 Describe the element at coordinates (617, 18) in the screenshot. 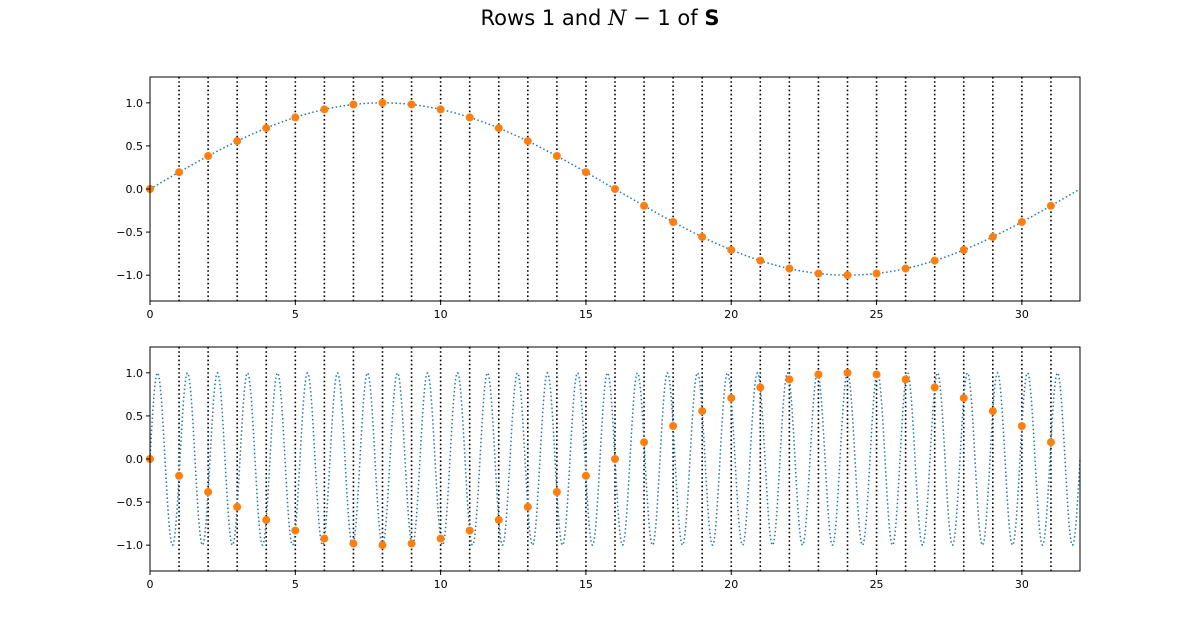

I see `title-math-var: N` at that location.